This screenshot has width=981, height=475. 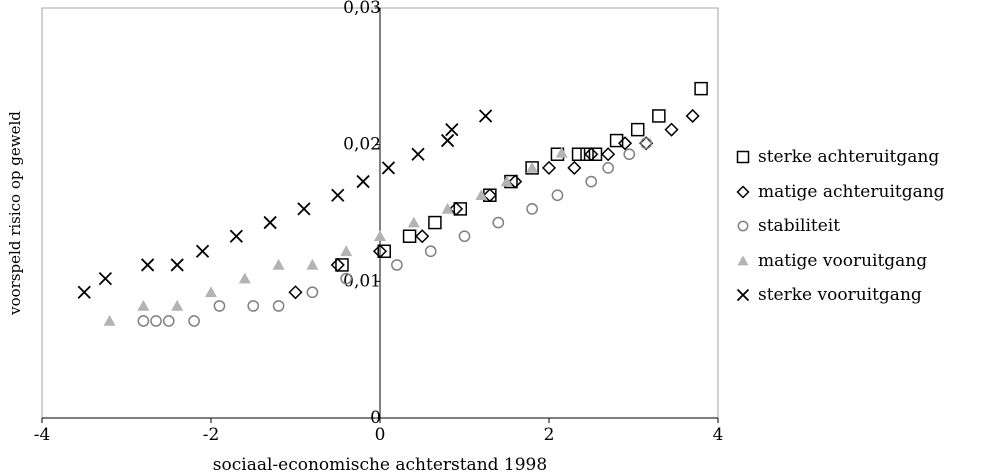 I want to click on legend-item: sterke achteruitgang, so click(x=839, y=157).